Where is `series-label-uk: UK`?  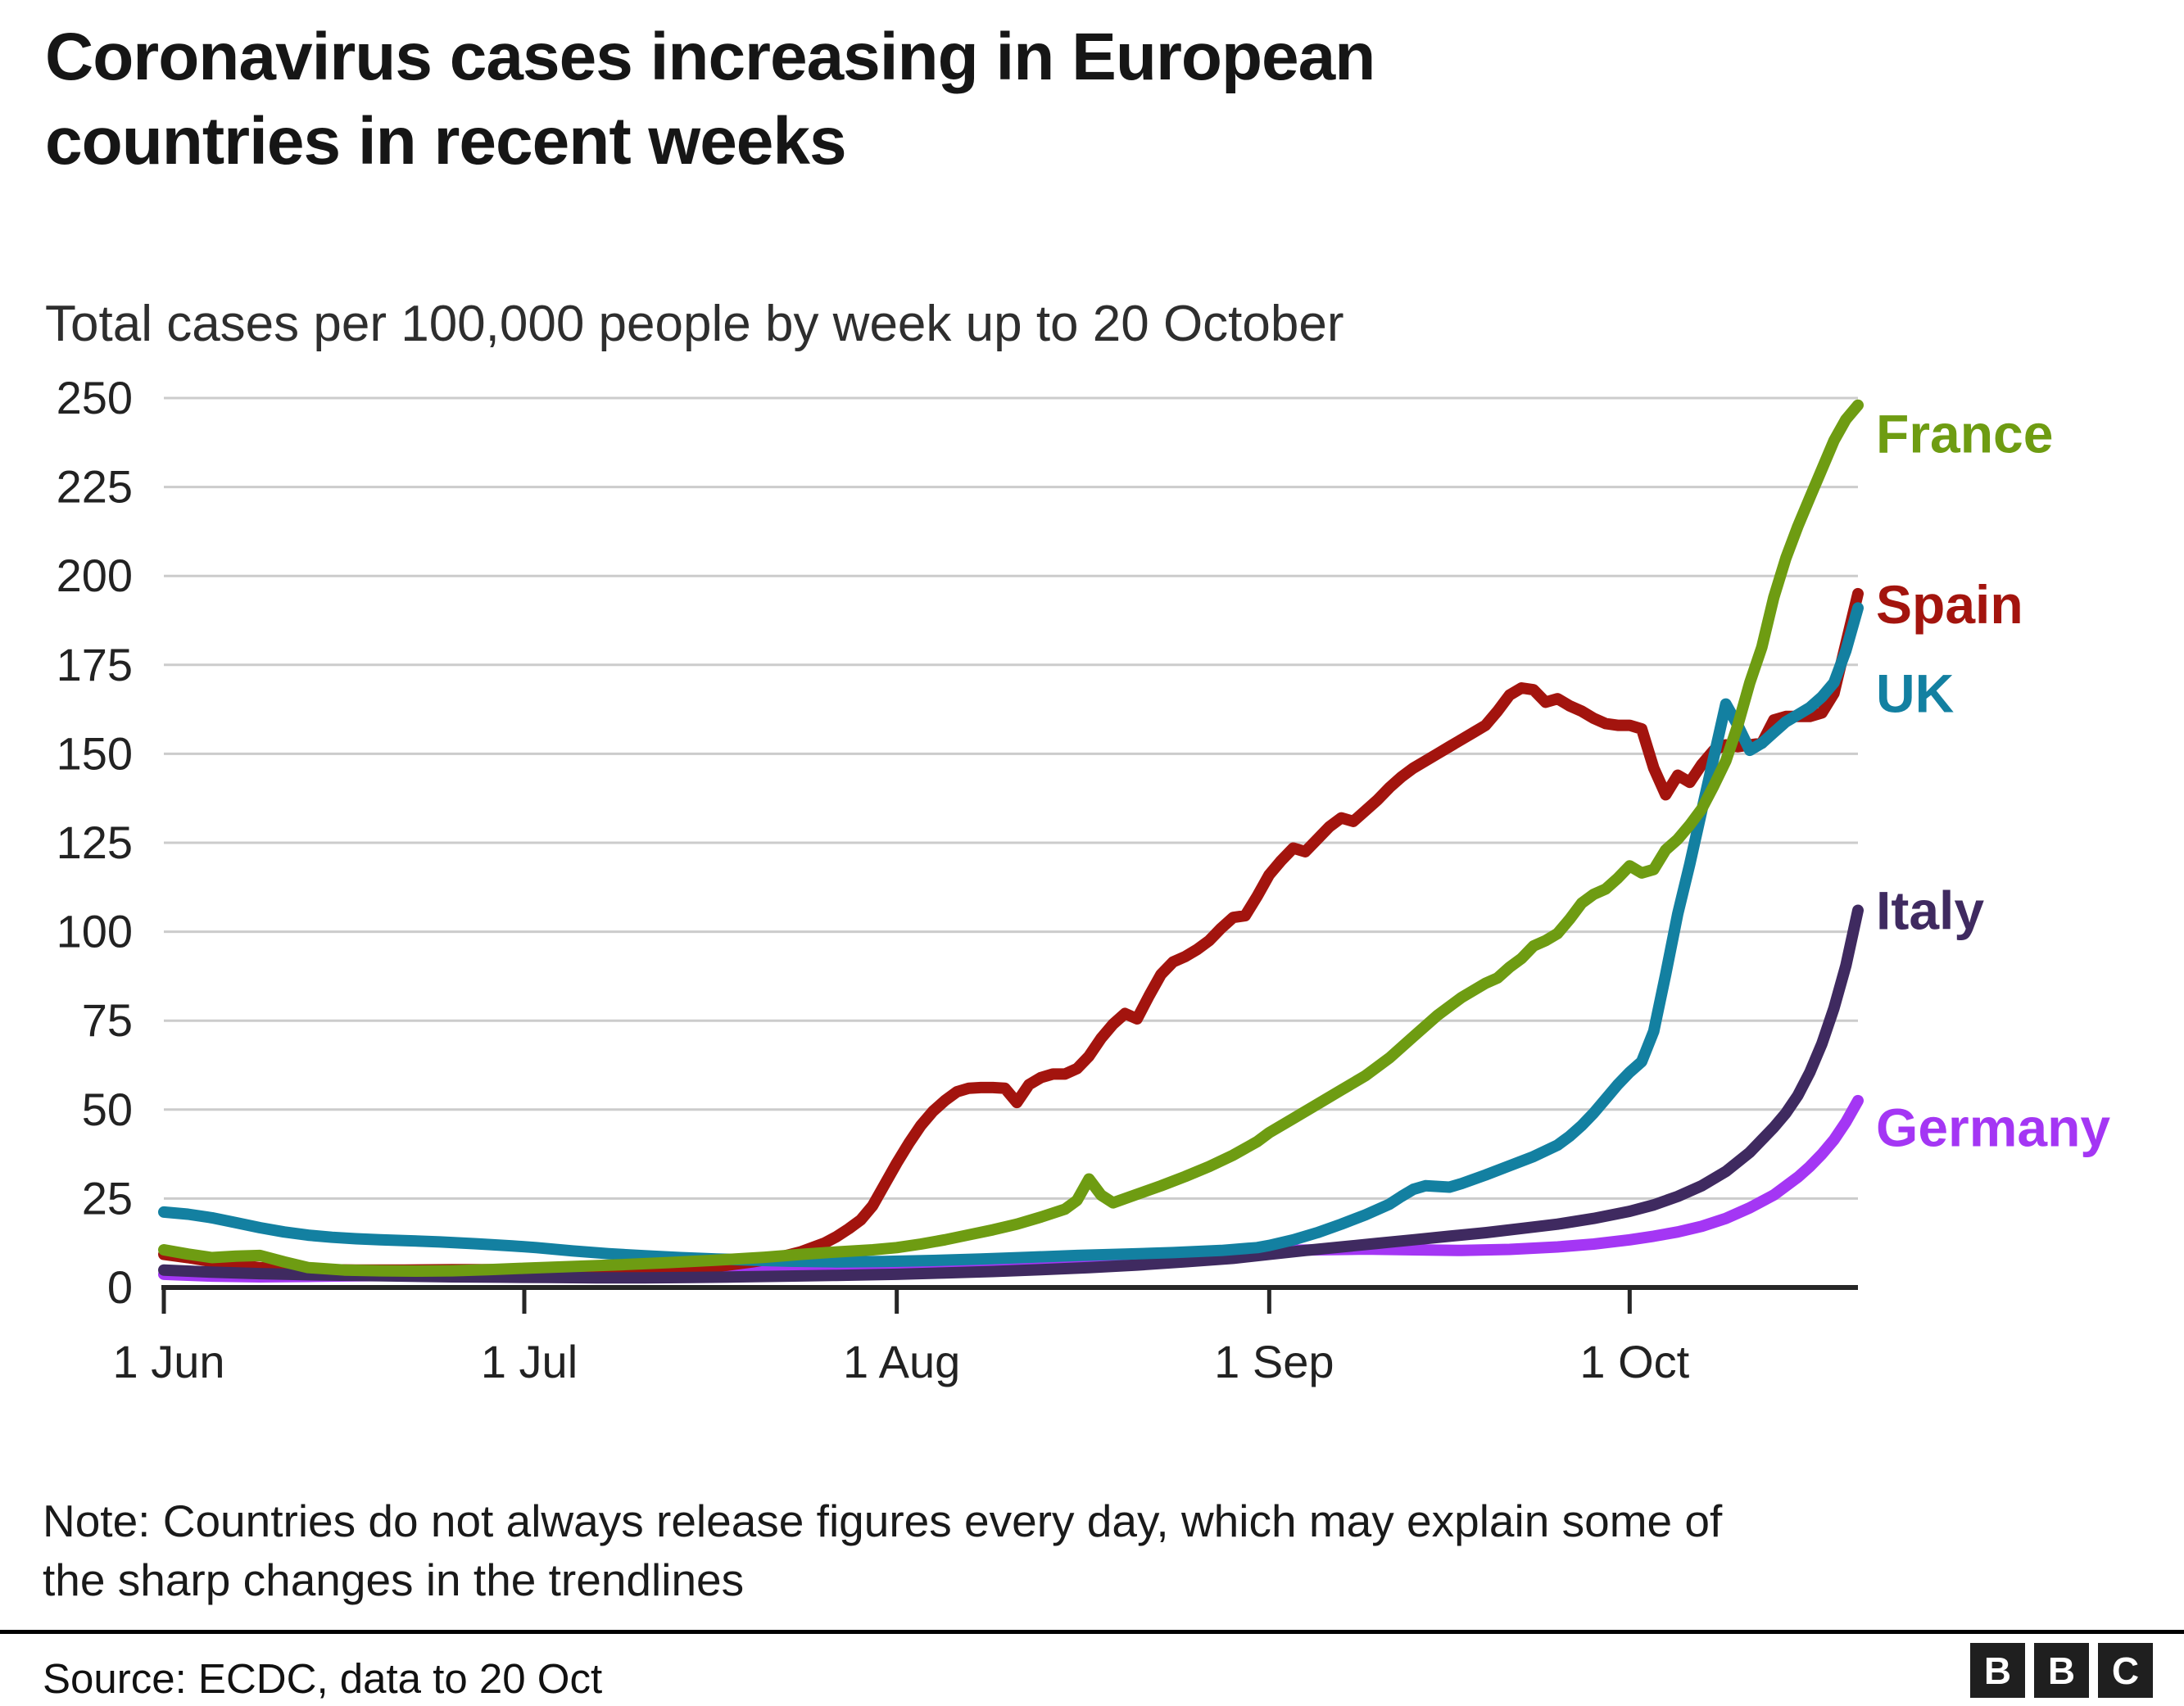 series-label-uk: UK is located at coordinates (1915, 693).